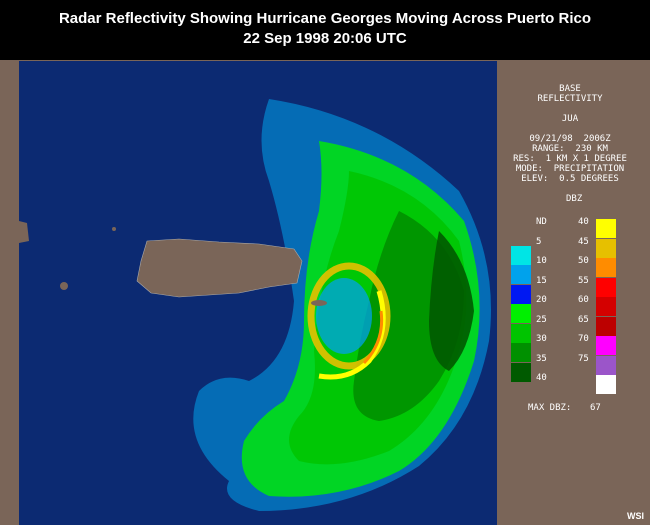 The image size is (650, 525). I want to click on max-dbz-value: 67, so click(595, 408).